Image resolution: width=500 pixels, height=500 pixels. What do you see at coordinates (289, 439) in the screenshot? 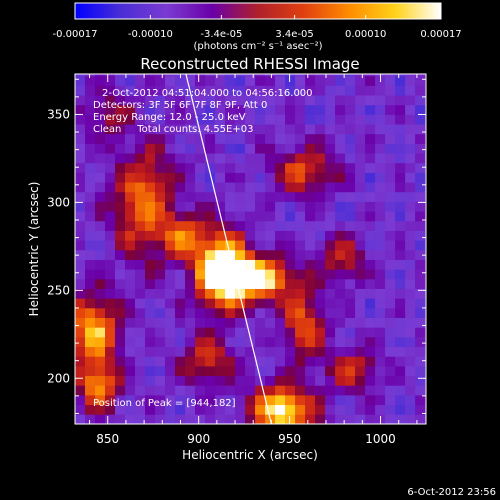
I see `x-tick-label: 950` at bounding box center [289, 439].